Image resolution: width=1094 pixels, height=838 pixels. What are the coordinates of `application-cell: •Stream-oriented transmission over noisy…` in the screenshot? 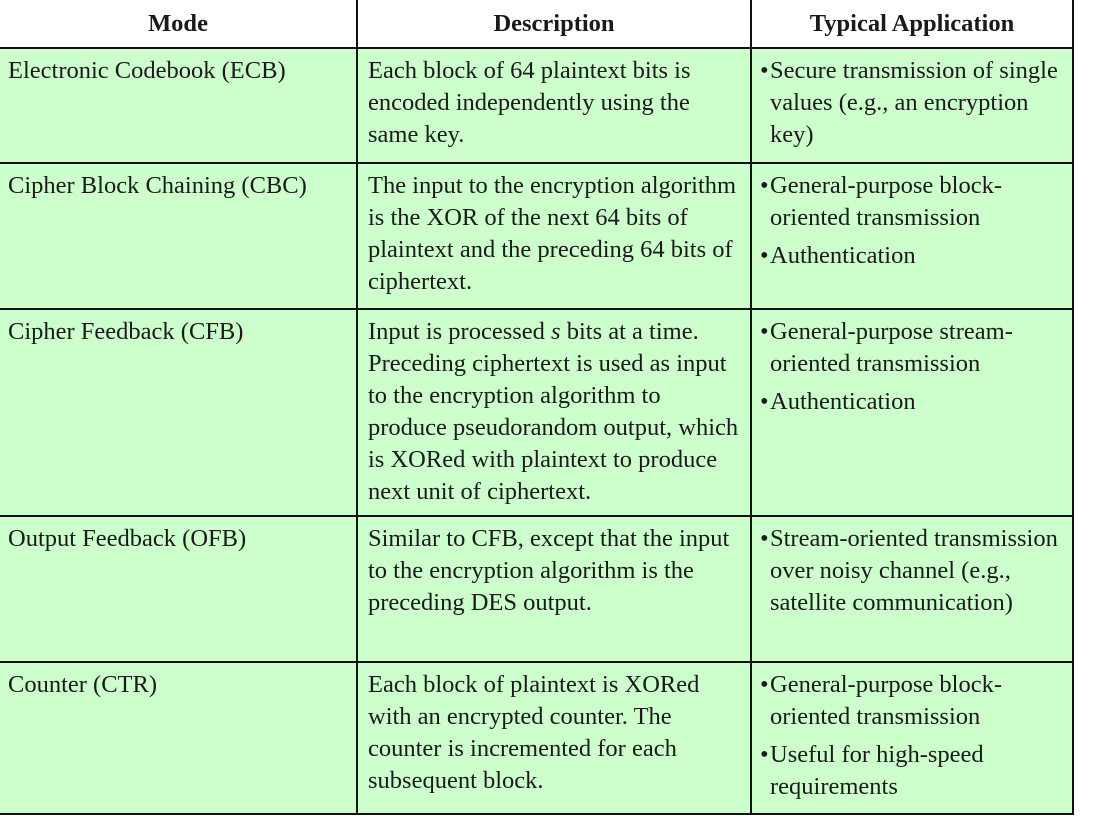 It's located at (912, 589).